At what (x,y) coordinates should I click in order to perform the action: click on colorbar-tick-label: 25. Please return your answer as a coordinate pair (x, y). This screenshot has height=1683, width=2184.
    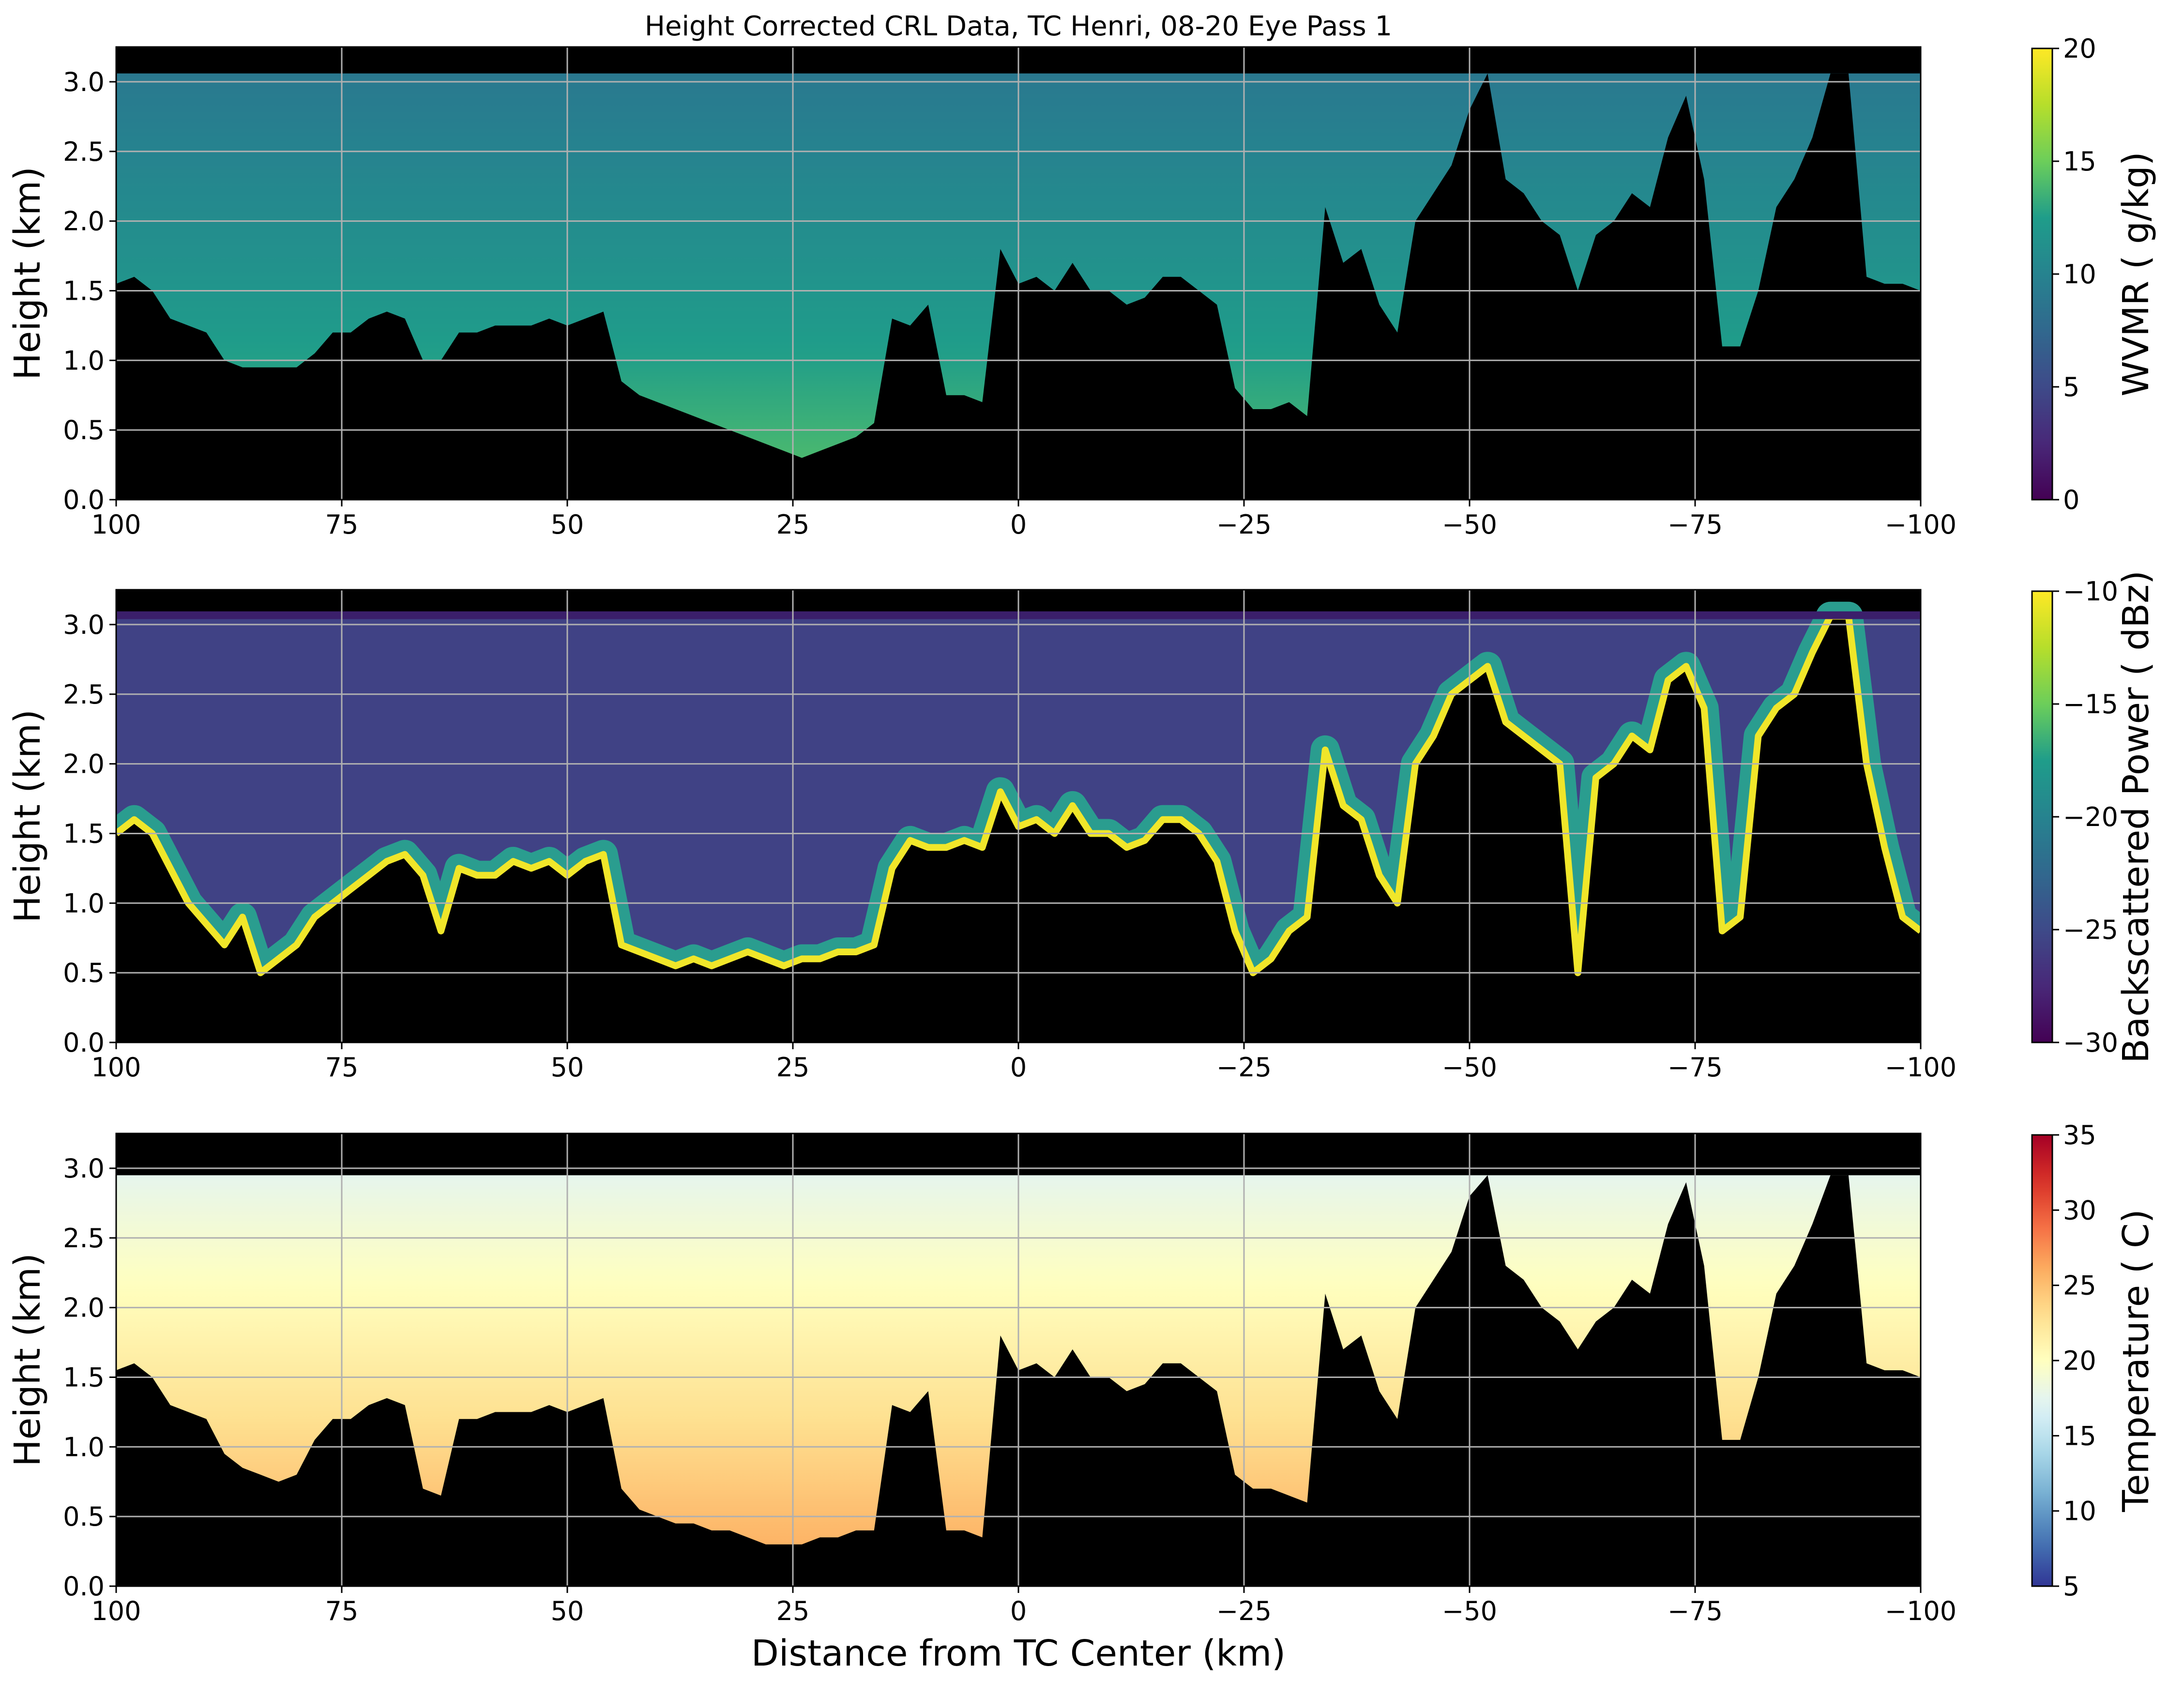
    Looking at the image, I should click on (2079, 1286).